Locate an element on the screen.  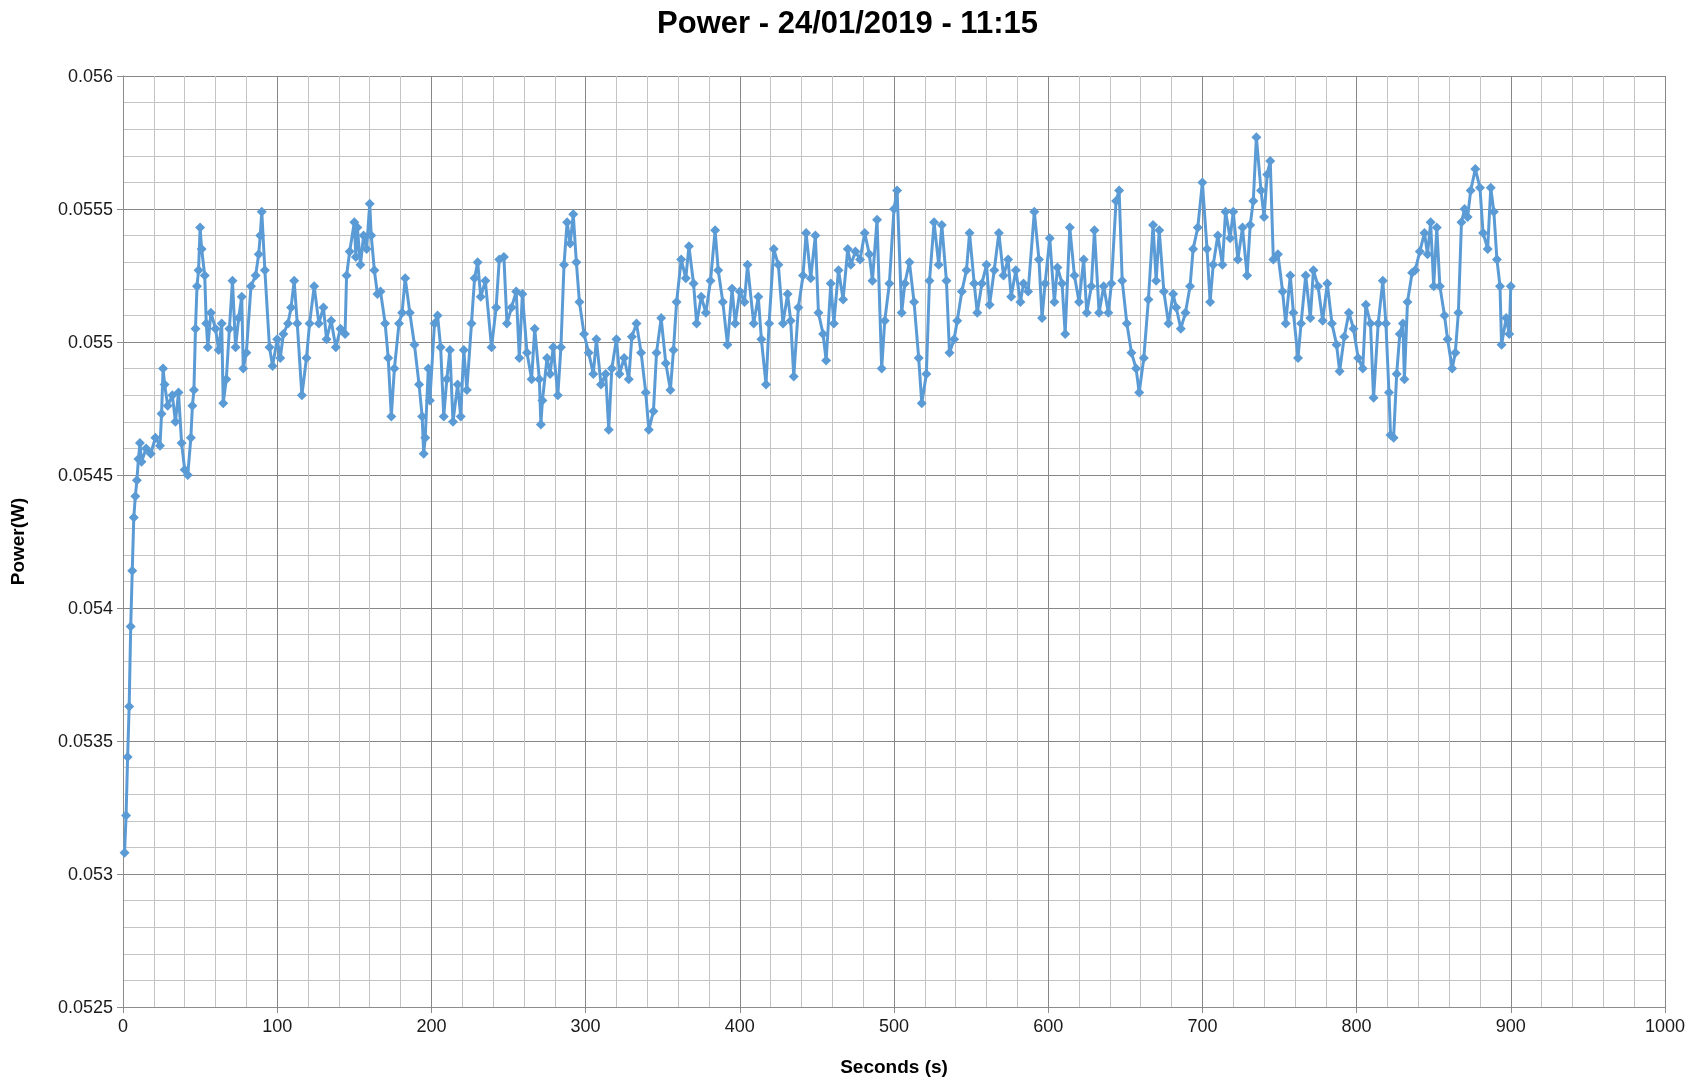
x-tick-label: 500 is located at coordinates (894, 1026).